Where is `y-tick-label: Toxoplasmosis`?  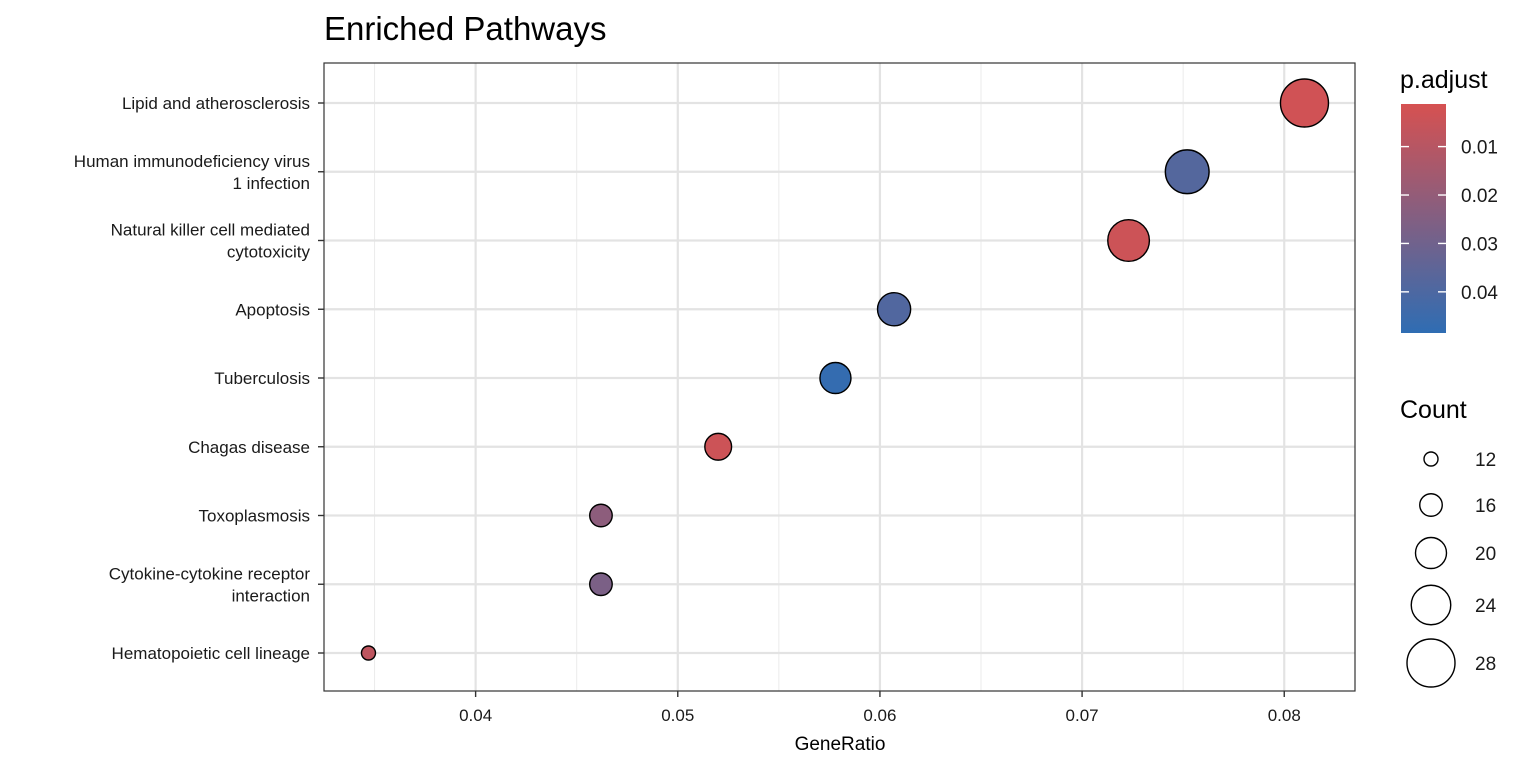 y-tick-label: Toxoplasmosis is located at coordinates (255, 516).